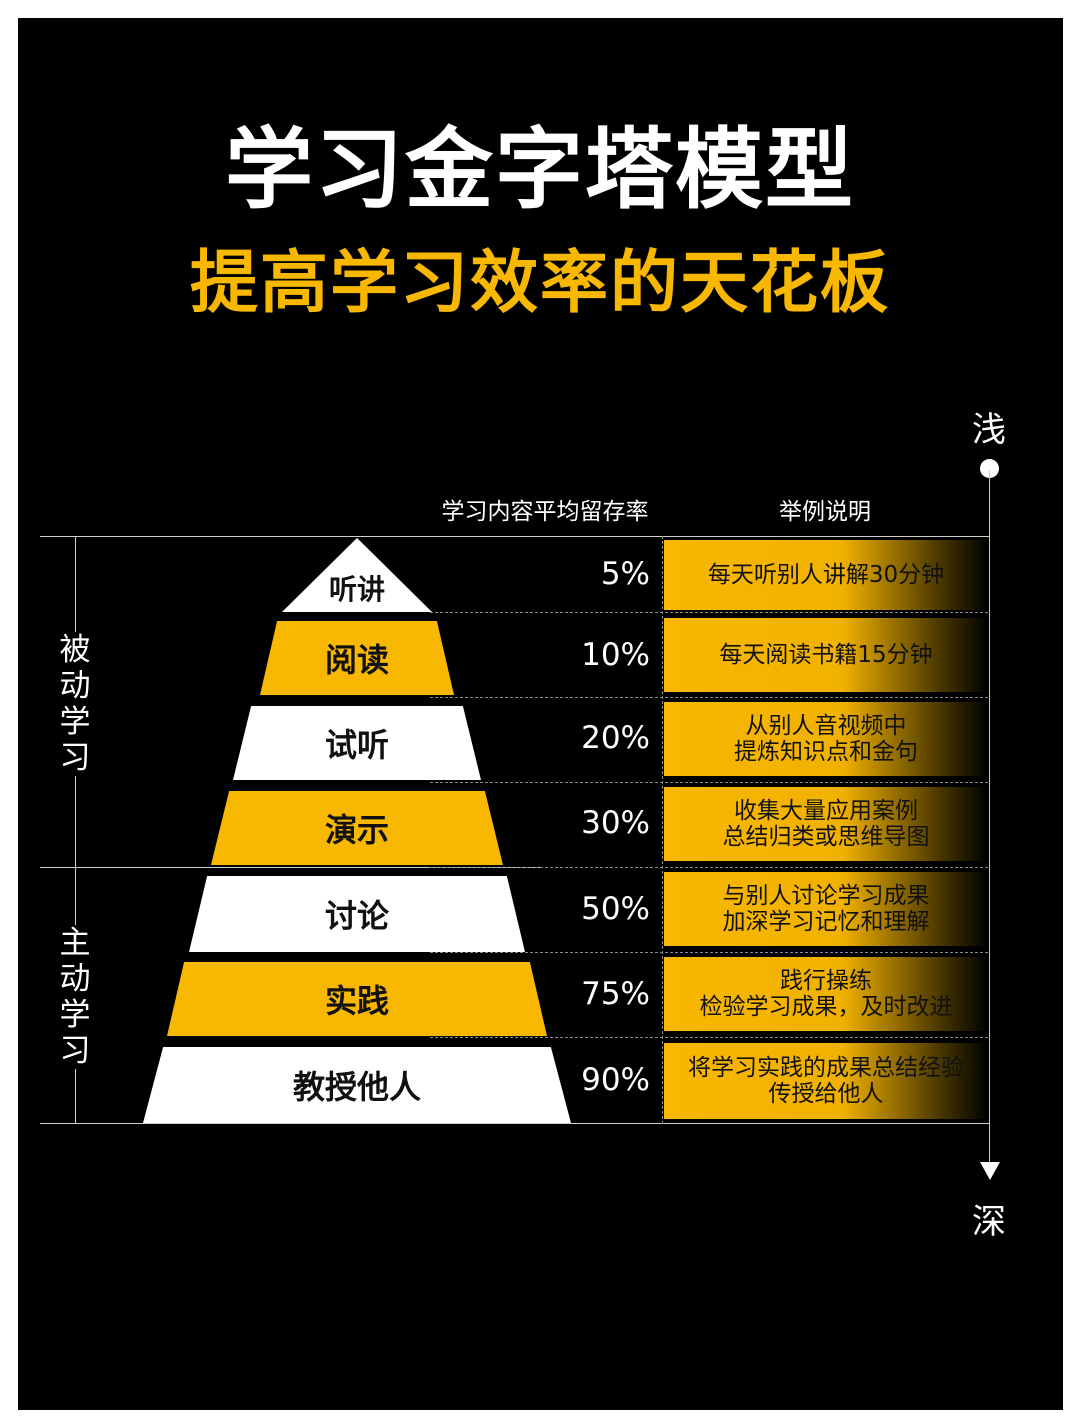 The width and height of the screenshot is (1080, 1428). What do you see at coordinates (75, 830) in the screenshot?
I see `group-bracket-line` at bounding box center [75, 830].